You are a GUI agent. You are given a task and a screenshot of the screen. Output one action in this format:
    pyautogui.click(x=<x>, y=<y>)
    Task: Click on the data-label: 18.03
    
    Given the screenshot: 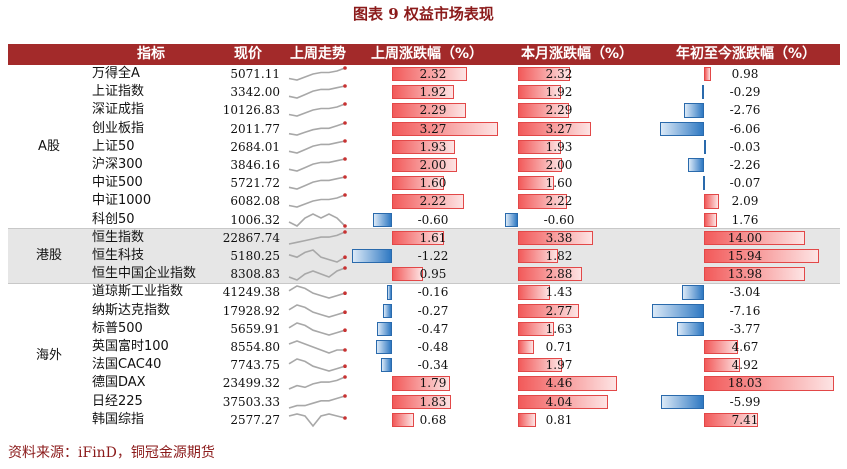 What is the action you would take?
    pyautogui.click(x=745, y=383)
    